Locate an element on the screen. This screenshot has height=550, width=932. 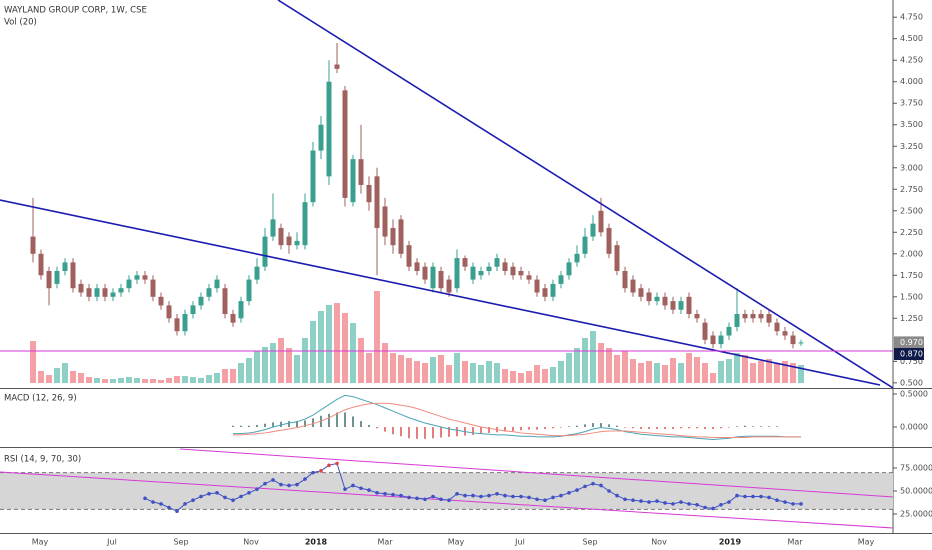
chart-title: WAYLAND GROUP CORP, 1W, CSE is located at coordinates (75, 11).